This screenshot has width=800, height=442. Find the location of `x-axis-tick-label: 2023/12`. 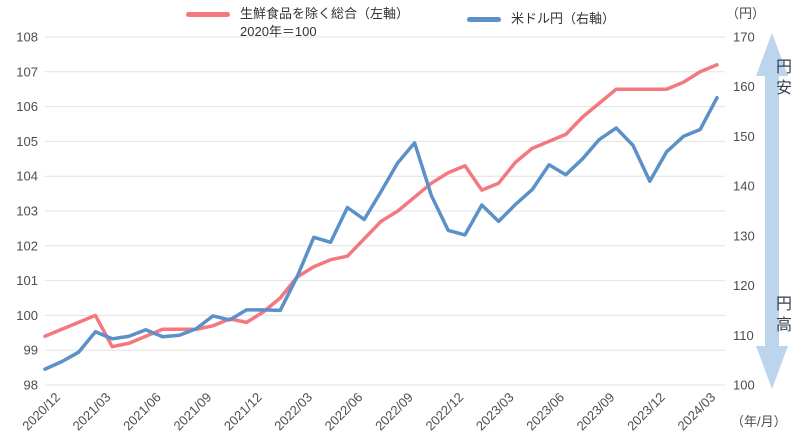

x-axis-tick-label: 2023/12 is located at coordinates (646, 412).